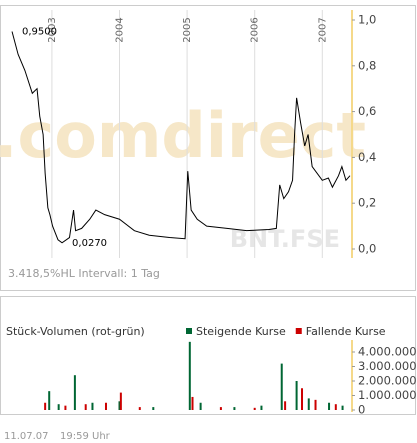  I want to click on x-tick-label: 2006, so click(255, 29).